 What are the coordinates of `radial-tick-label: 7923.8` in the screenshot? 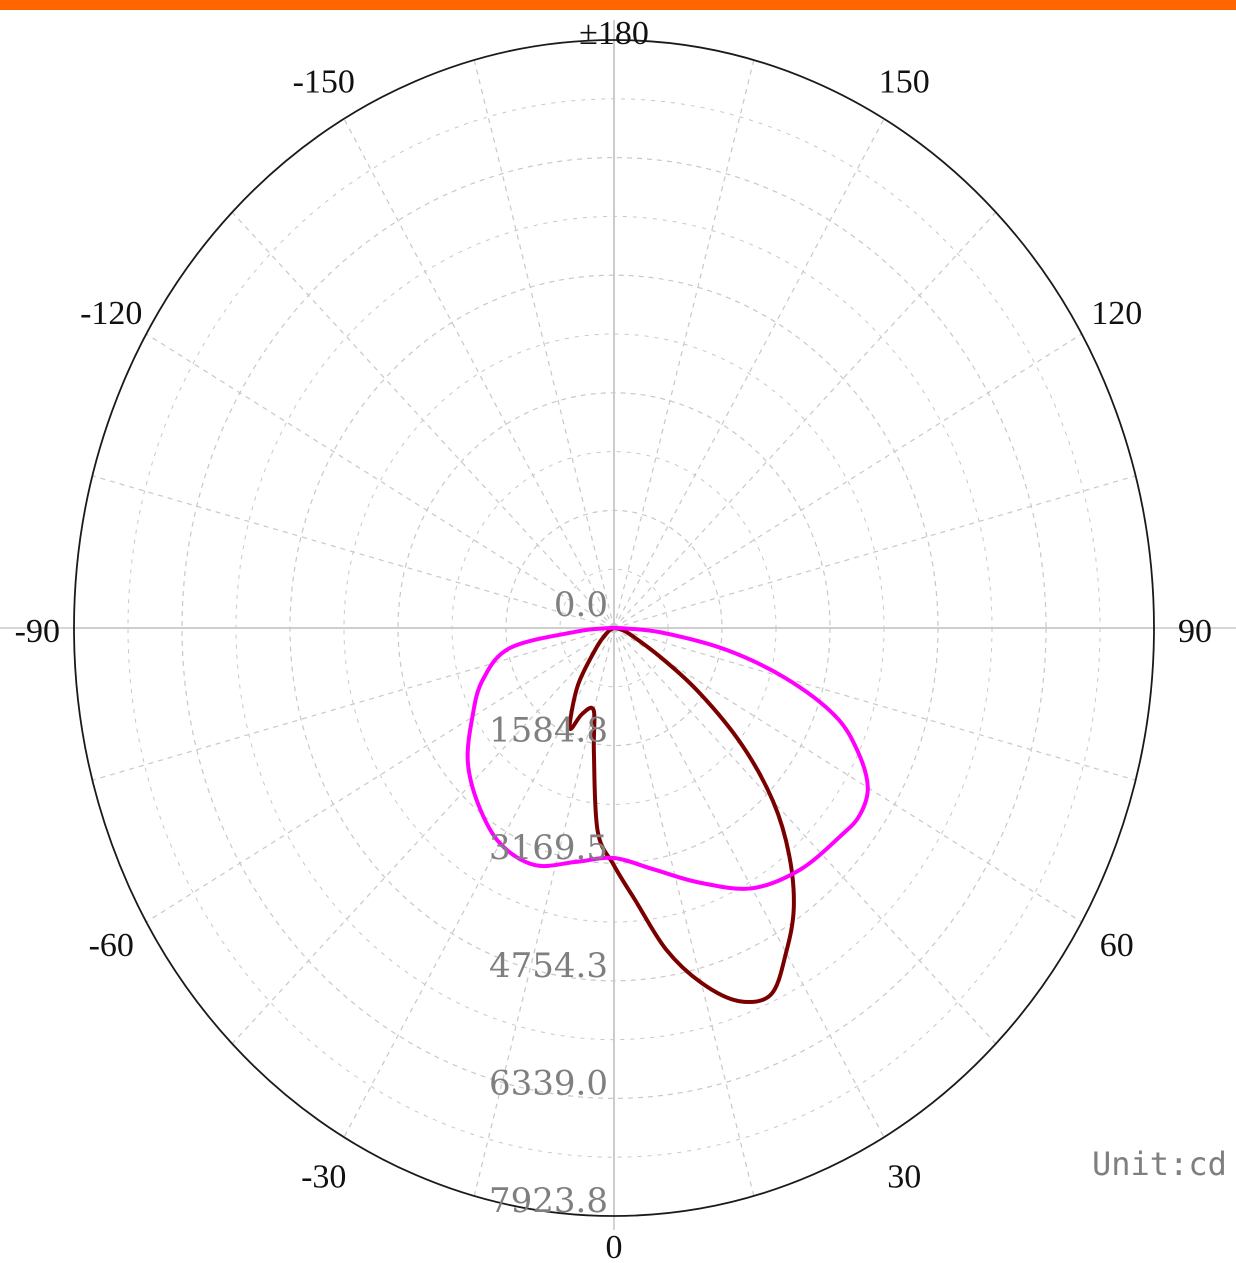 It's located at (548, 1201).